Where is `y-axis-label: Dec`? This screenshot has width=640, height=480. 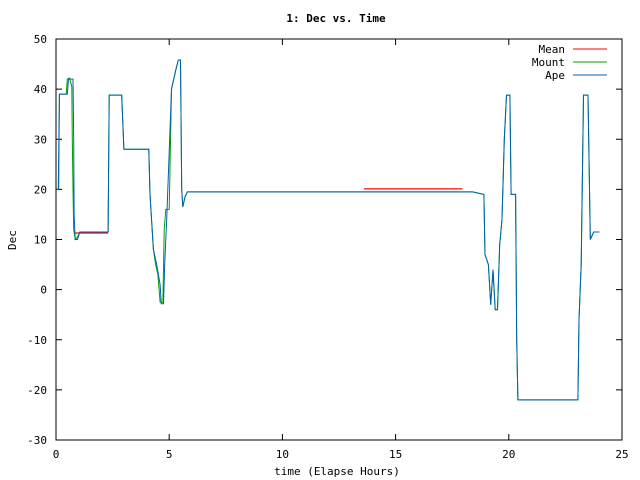 y-axis-label: Dec is located at coordinates (12, 240).